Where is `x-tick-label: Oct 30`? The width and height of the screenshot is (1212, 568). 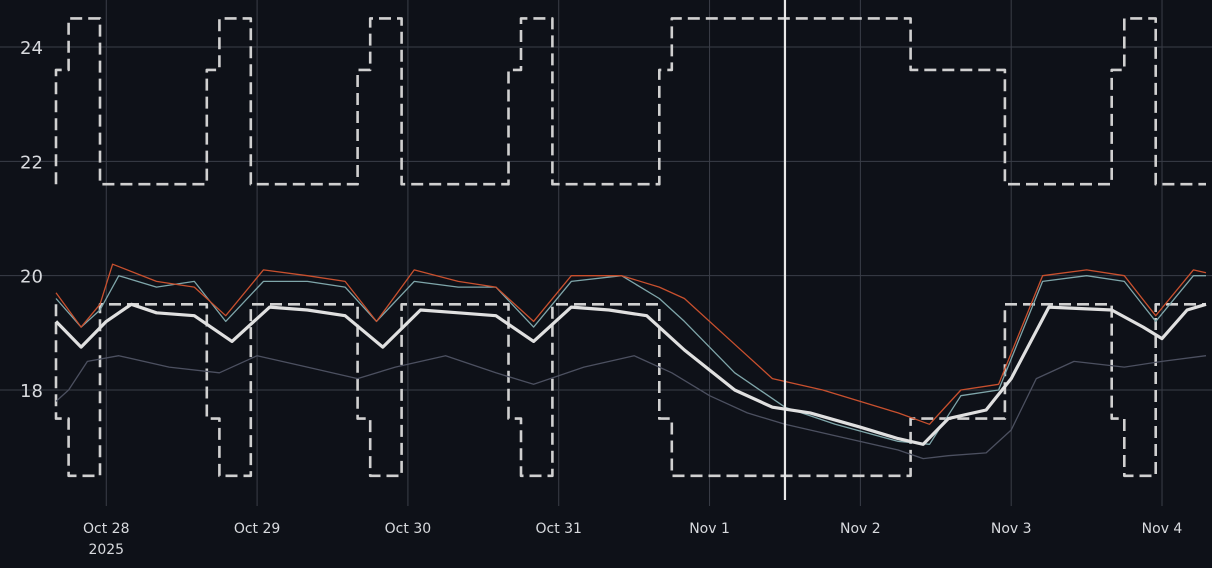
x-tick-label: Oct 30 is located at coordinates (408, 529).